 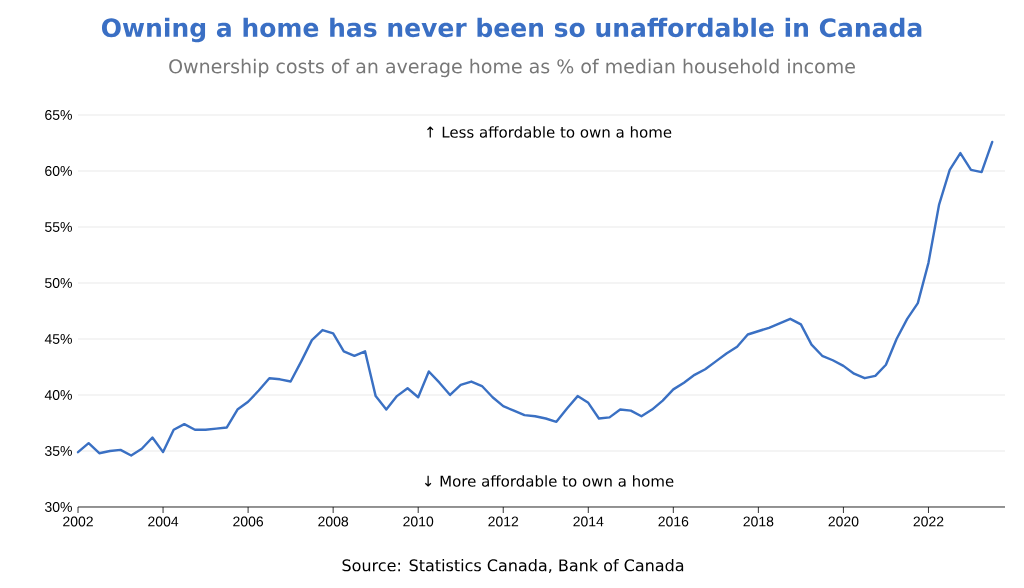 I want to click on x-tick-label: 2014, so click(x=588, y=521).